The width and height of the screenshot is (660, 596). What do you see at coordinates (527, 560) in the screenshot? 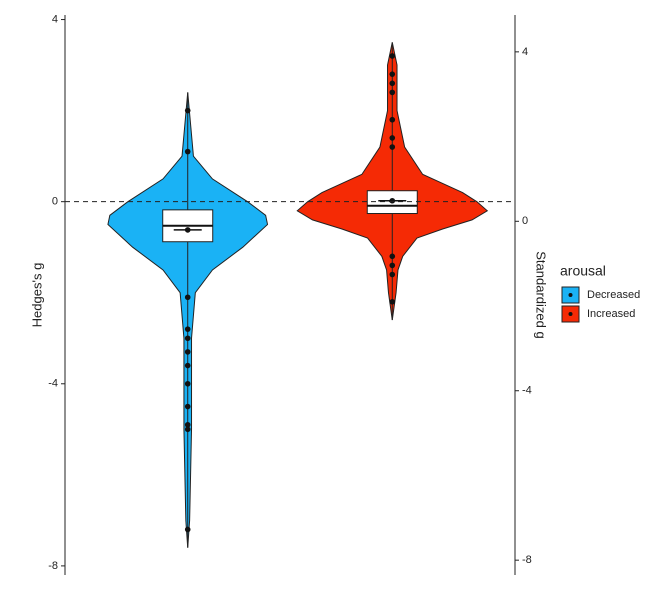
I see `y2-tick-label: -8` at bounding box center [527, 560].